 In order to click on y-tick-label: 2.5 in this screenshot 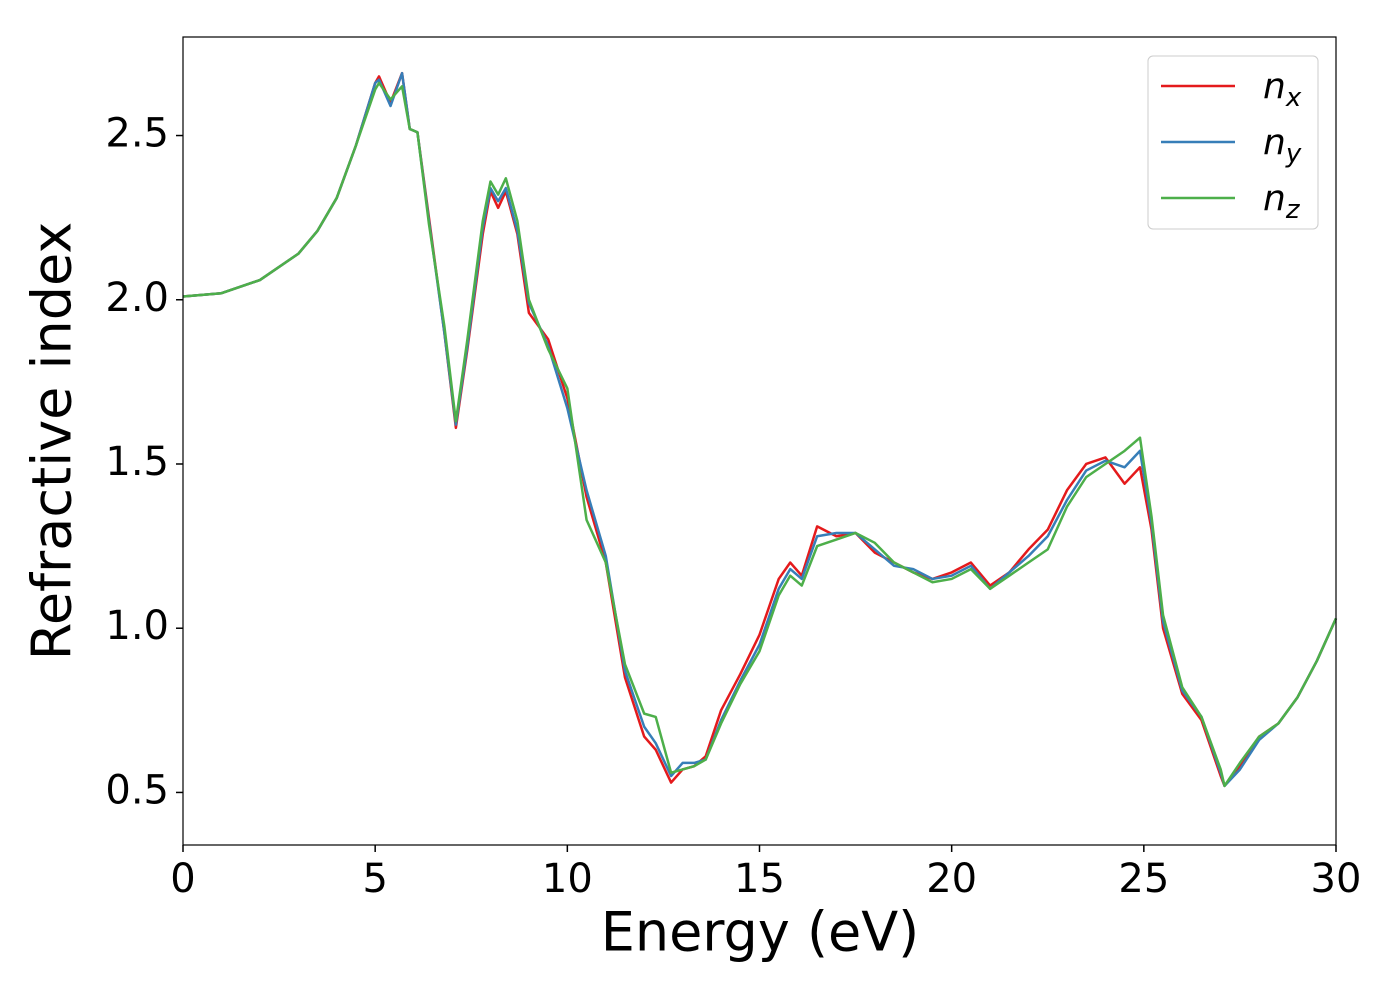, I will do `click(137, 134)`.